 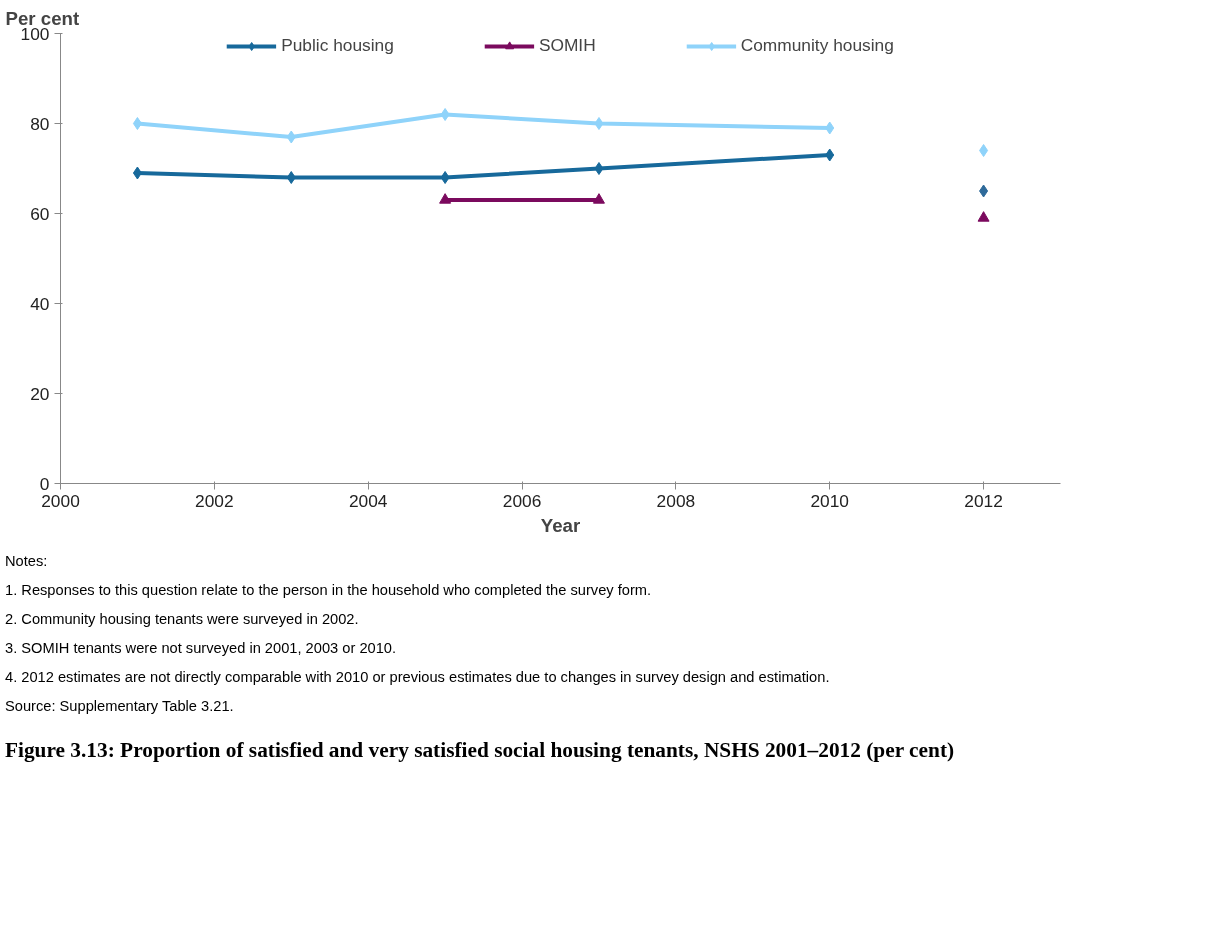 What do you see at coordinates (817, 45) in the screenshot?
I see `legend-label: Community housing` at bounding box center [817, 45].